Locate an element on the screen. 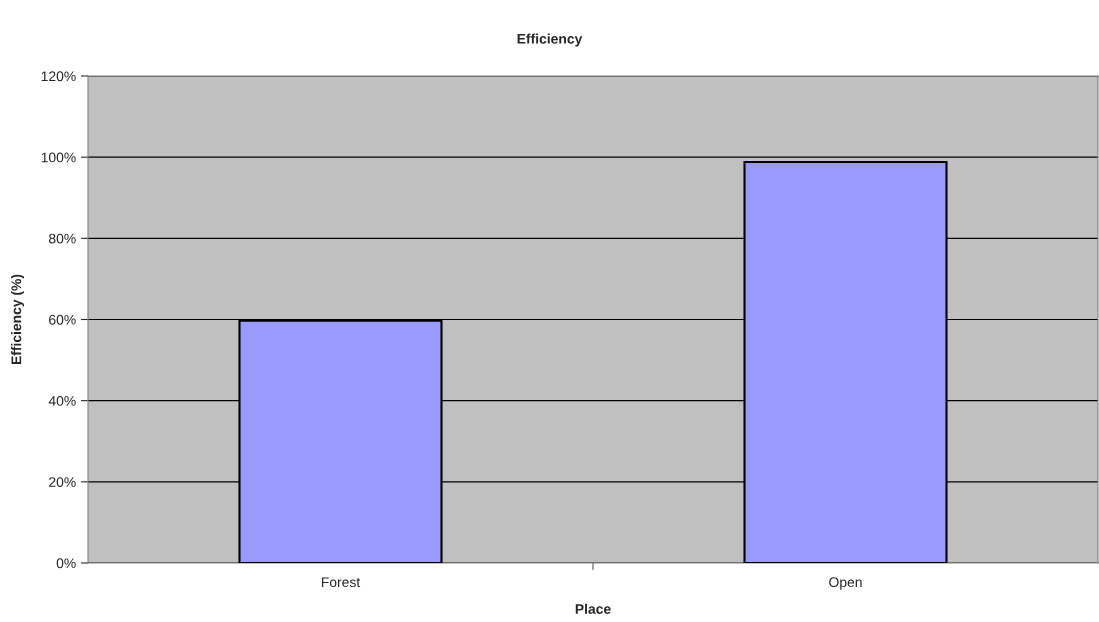  y-tick-label: 120% is located at coordinates (58, 76).